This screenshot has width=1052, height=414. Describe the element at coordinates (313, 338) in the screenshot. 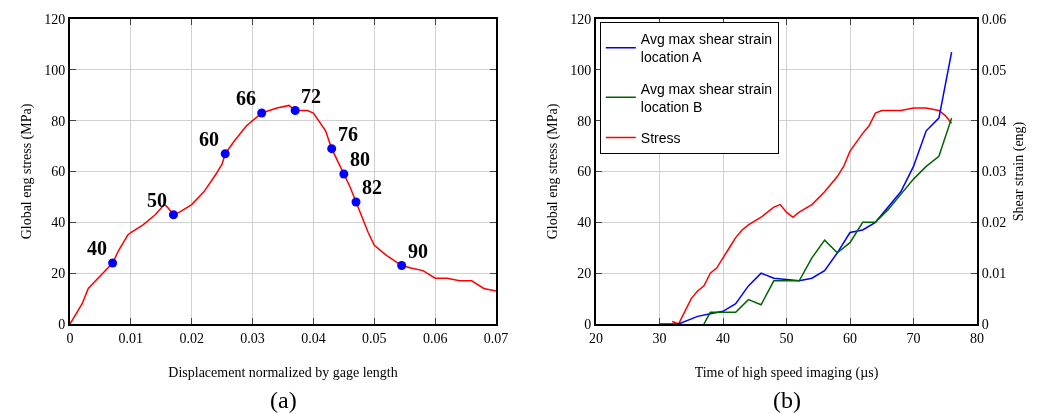

I see `x-tick-label: 0.04` at that location.